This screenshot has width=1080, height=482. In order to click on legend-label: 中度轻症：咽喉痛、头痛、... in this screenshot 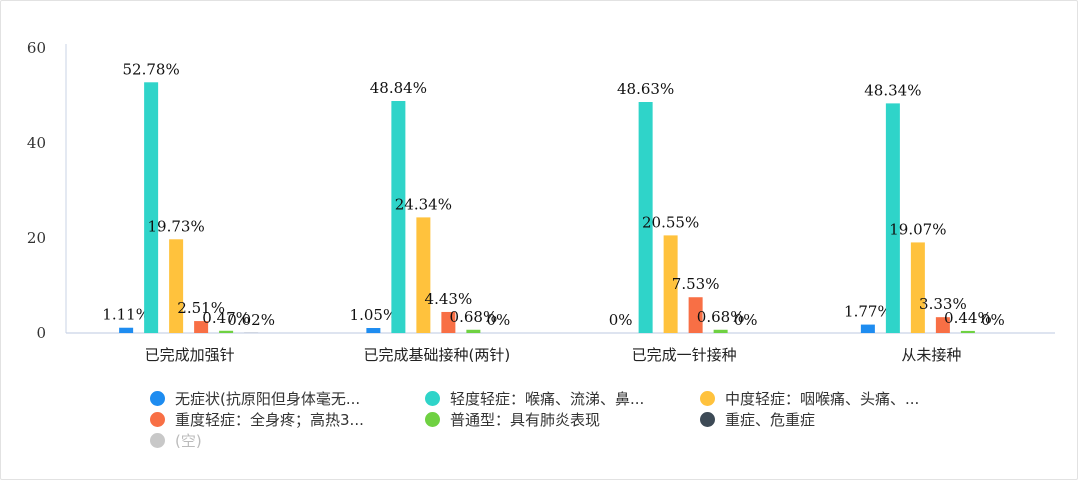, I will do `click(822, 398)`.